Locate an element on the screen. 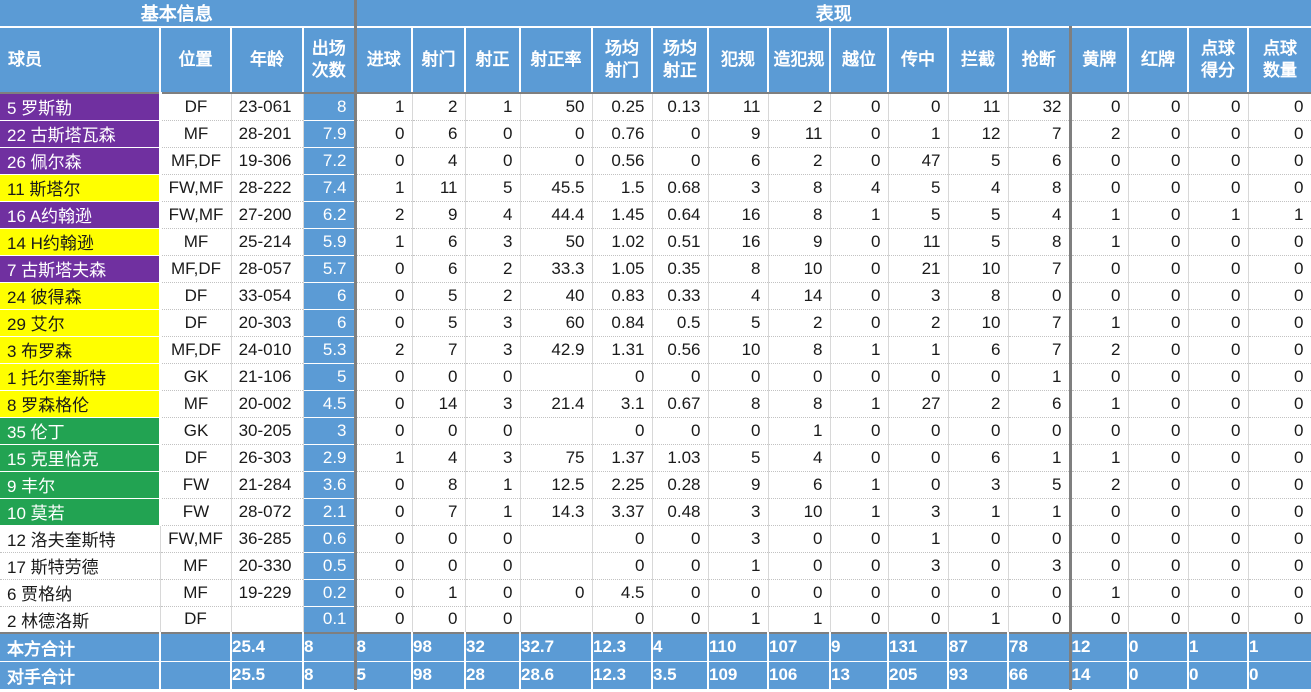  cell-fouls-drawn: 8 is located at coordinates (799, 404).